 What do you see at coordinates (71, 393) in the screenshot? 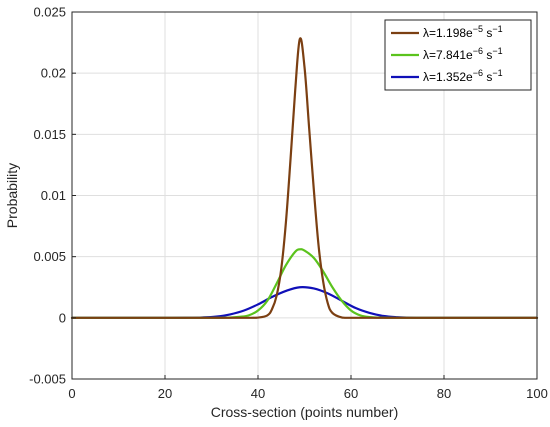
I see `x-tick-label: 0` at bounding box center [71, 393].